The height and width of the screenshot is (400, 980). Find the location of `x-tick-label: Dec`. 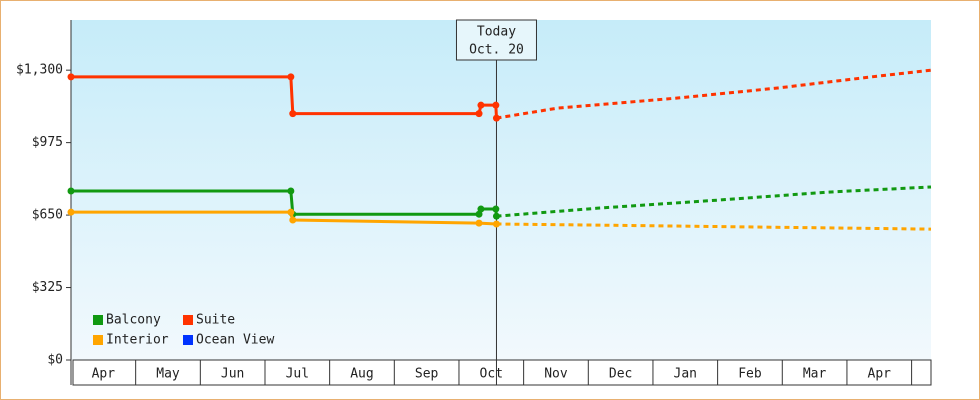

x-tick-label: Dec is located at coordinates (620, 374).